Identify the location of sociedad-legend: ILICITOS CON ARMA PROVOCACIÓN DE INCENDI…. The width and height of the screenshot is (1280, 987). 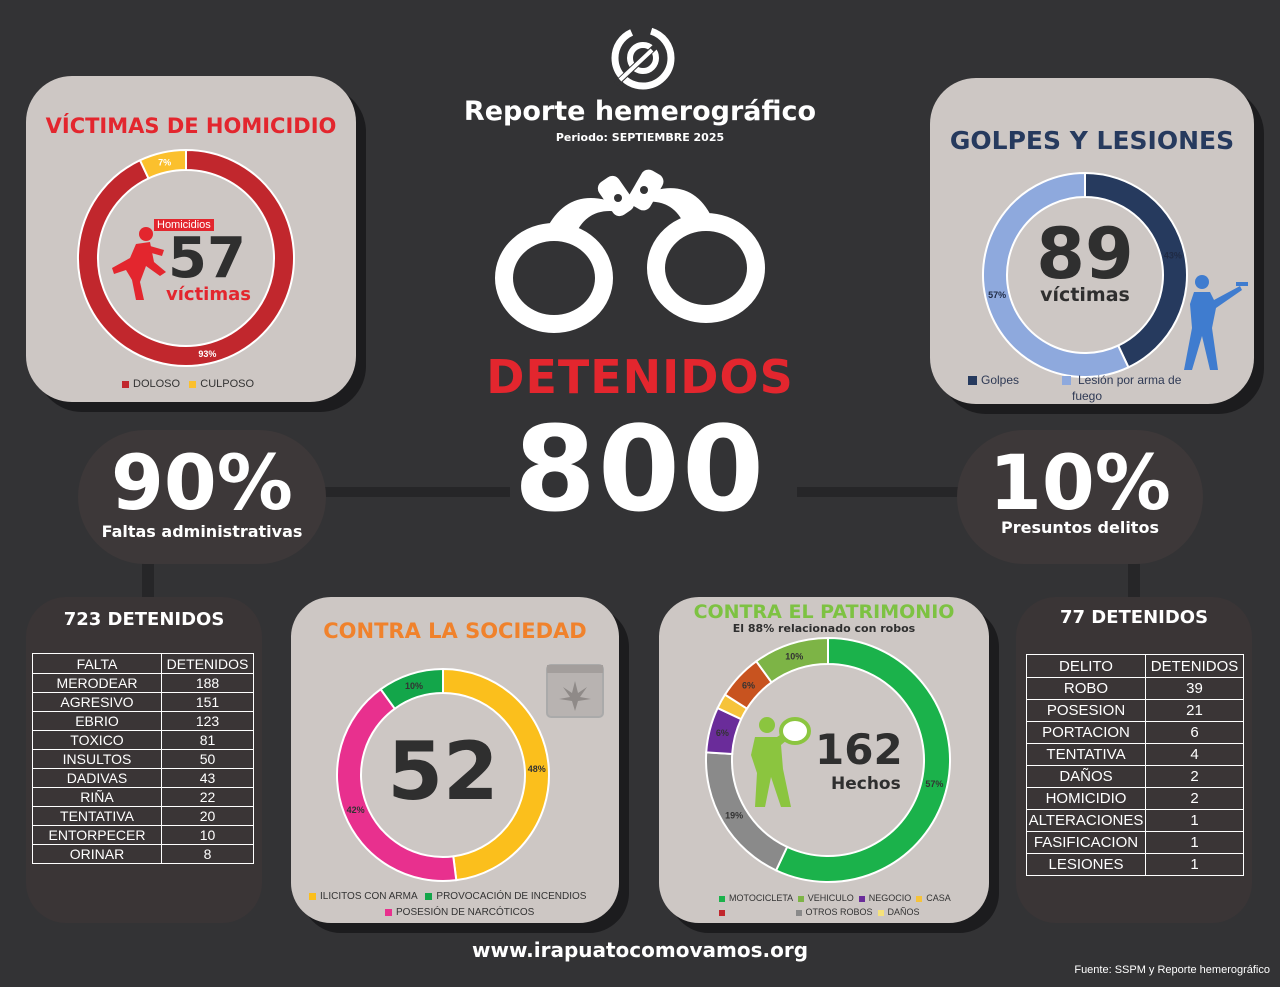
(447, 896).